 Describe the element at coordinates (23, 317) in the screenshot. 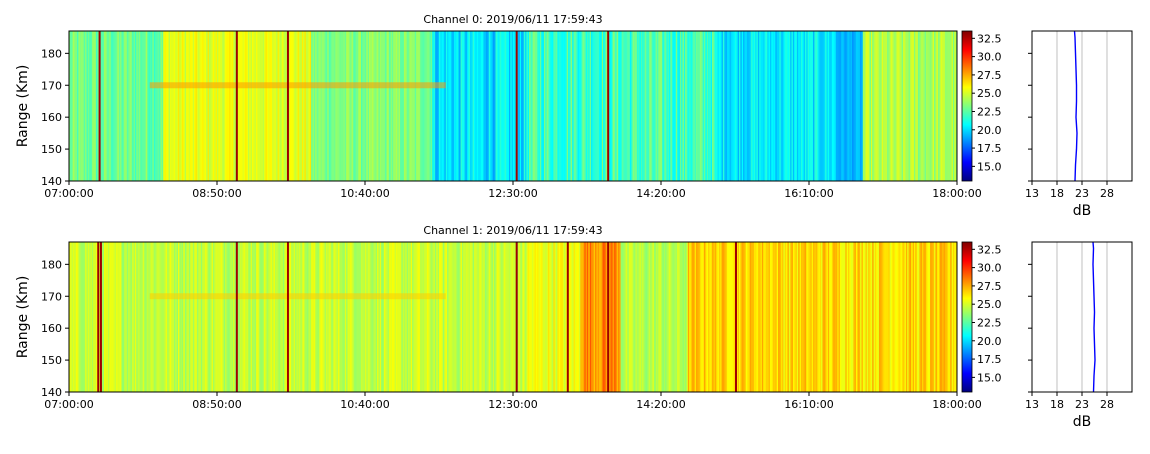

I see `y-axis-label: Range (Km)` at that location.